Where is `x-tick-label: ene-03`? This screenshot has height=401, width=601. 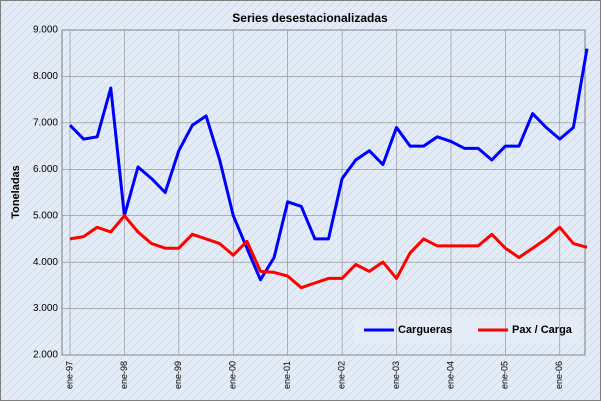
x-tick-label: ene-03 is located at coordinates (396, 375).